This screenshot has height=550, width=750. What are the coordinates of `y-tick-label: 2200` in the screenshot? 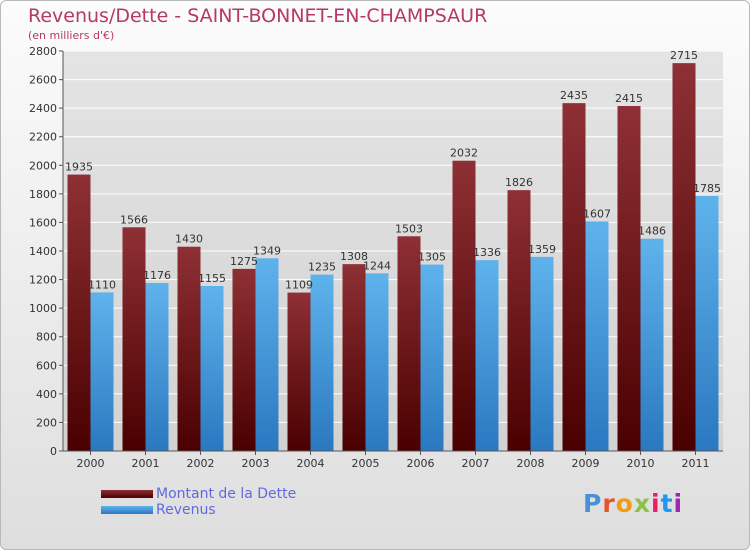 It's located at (43, 137).